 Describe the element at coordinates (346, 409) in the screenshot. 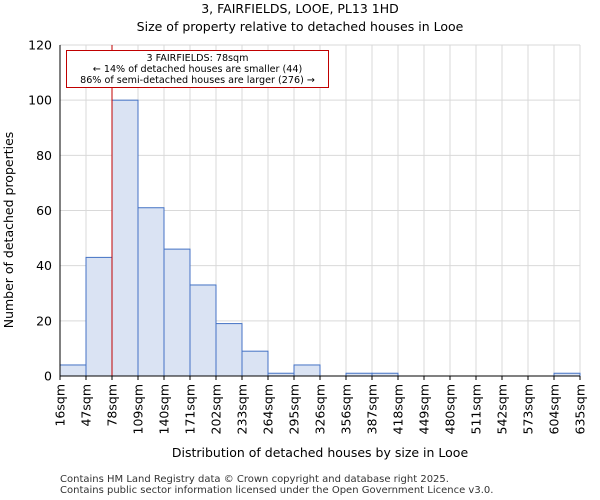

I see `x-tick-label: 356sqm` at that location.